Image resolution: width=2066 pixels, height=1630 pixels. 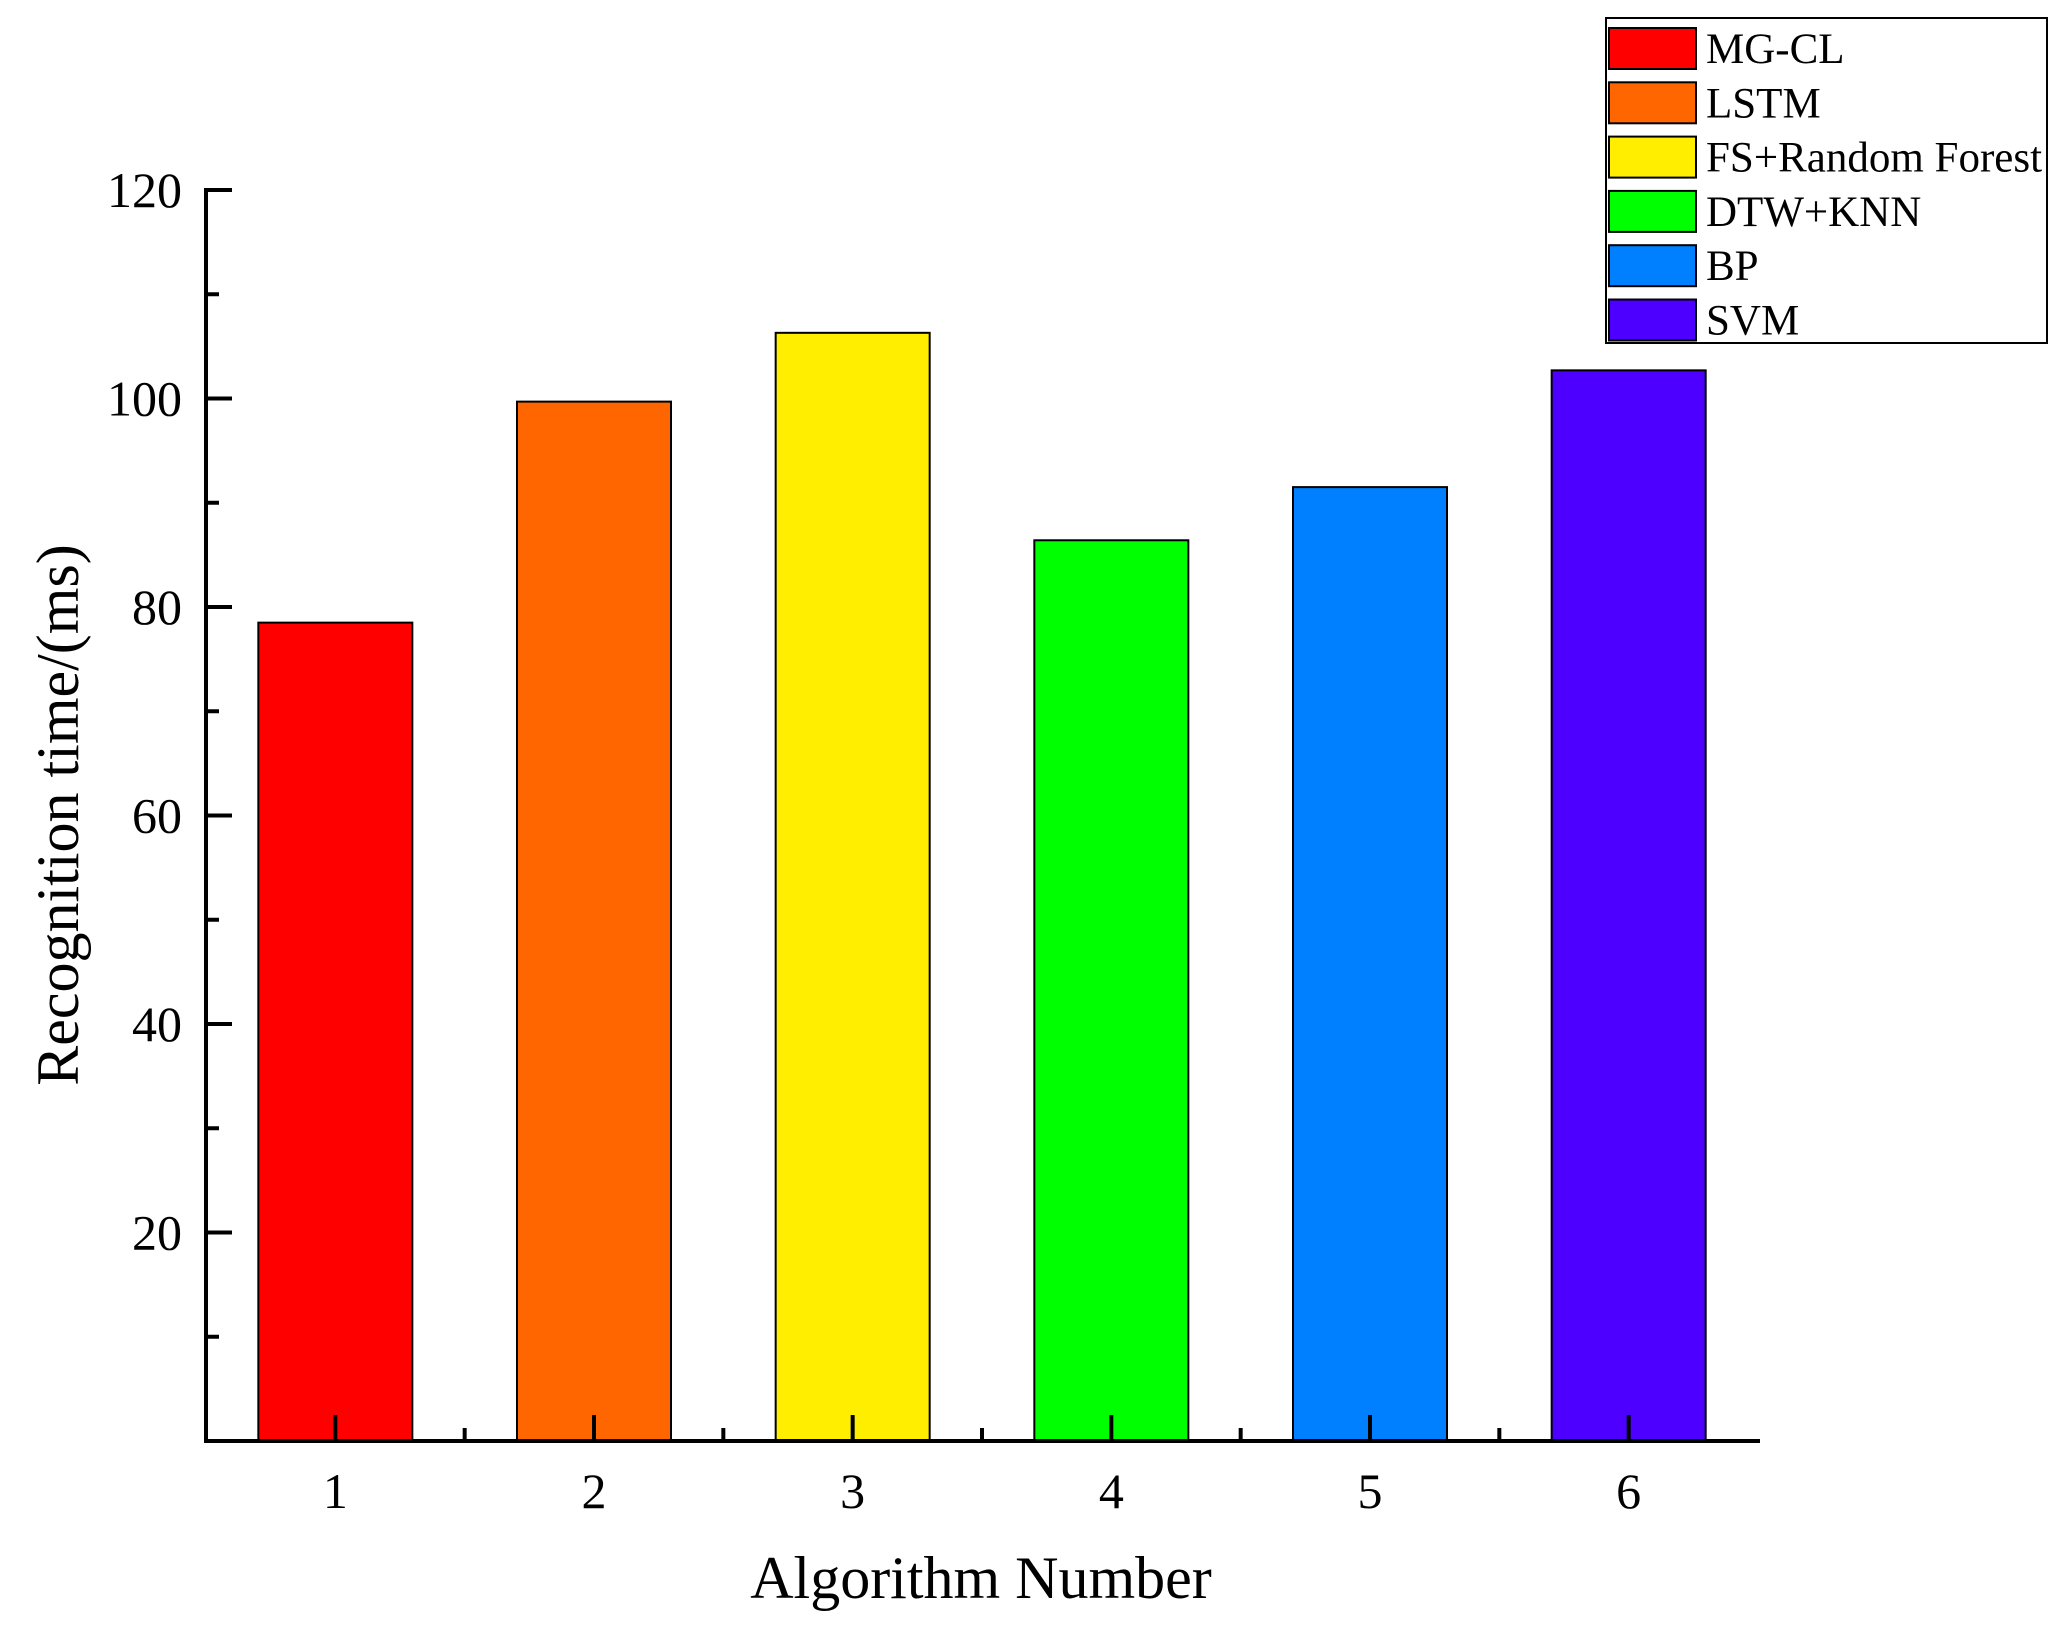 What do you see at coordinates (1813, 212) in the screenshot?
I see `legend-label-4: DTW+KNN` at bounding box center [1813, 212].